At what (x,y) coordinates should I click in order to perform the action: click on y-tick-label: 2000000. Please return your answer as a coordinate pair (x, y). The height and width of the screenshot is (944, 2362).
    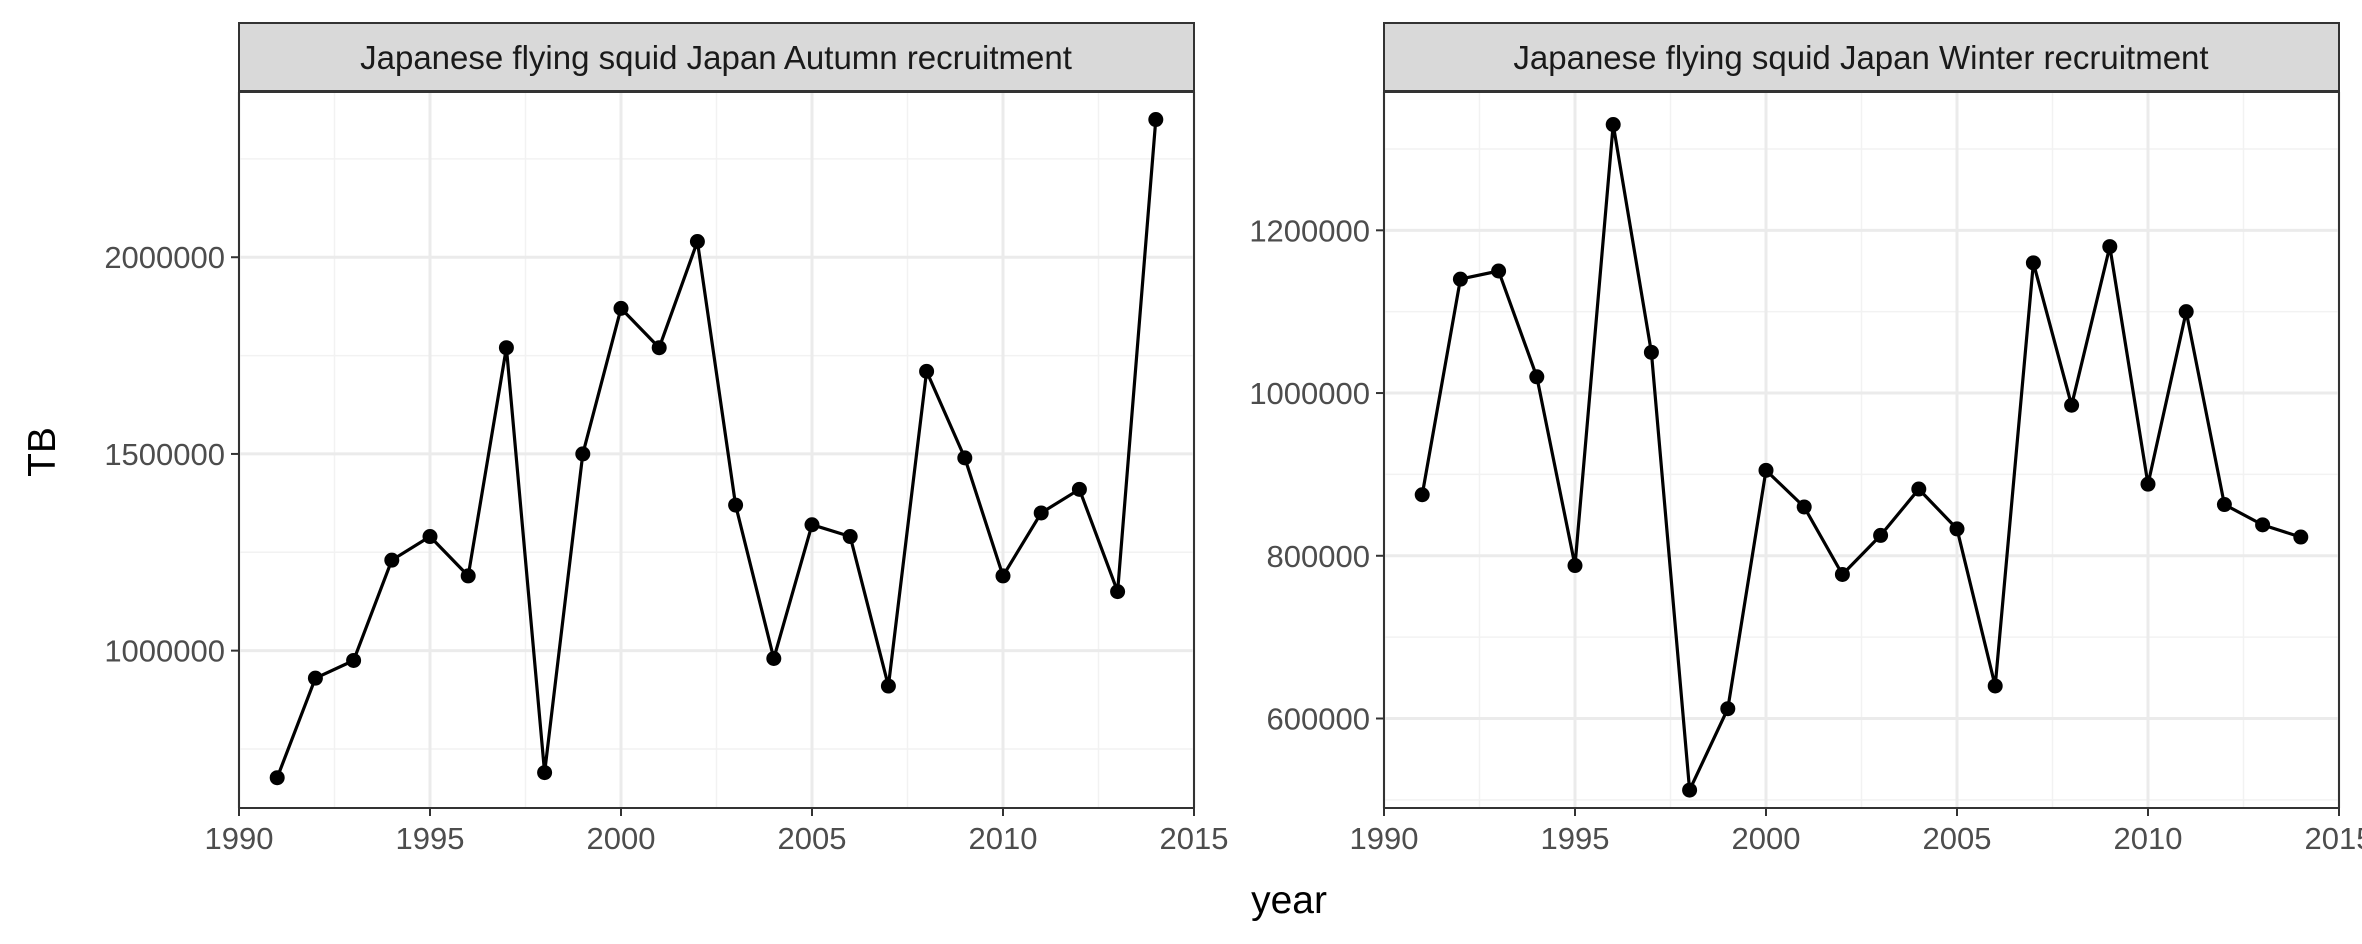
    Looking at the image, I should click on (164, 257).